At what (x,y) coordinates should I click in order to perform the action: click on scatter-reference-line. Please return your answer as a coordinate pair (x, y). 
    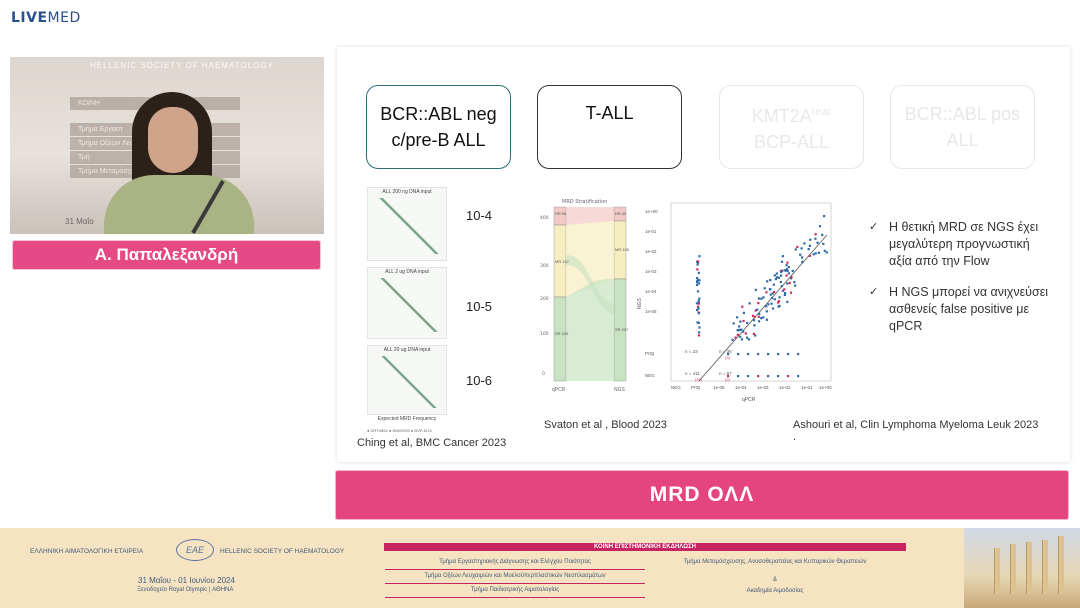
    Looking at the image, I should click on (763, 308).